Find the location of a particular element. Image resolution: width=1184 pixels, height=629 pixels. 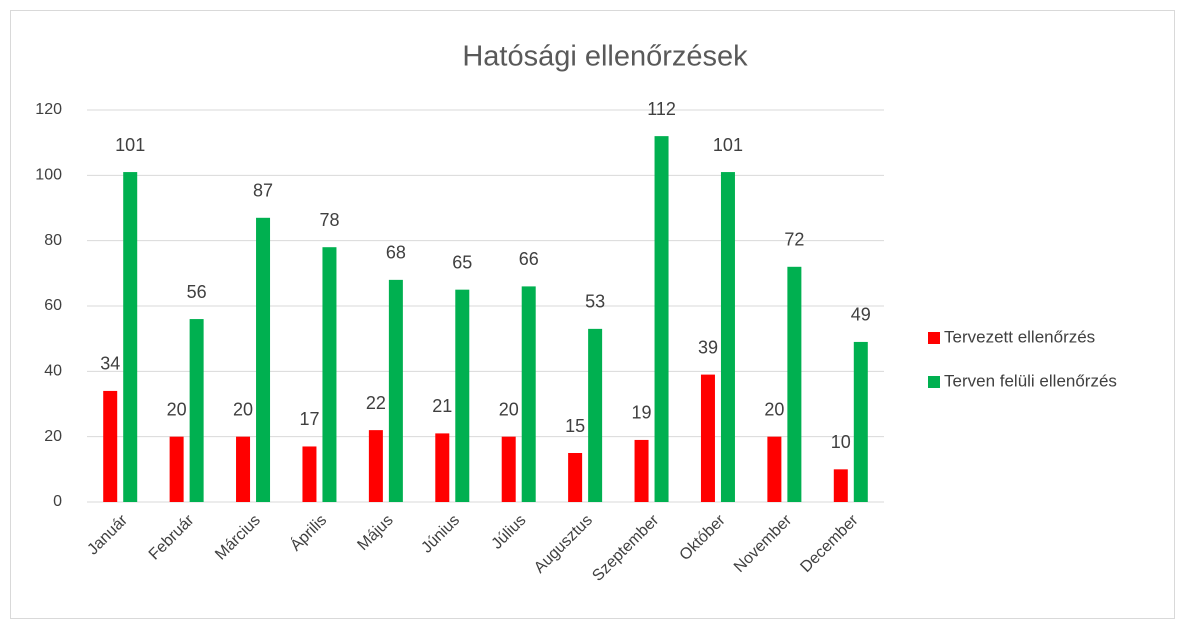

data-label: 68 is located at coordinates (396, 253).